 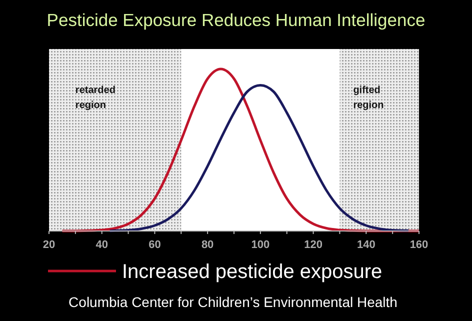 What do you see at coordinates (102, 245) in the screenshot?
I see `x-tick-label: 40` at bounding box center [102, 245].